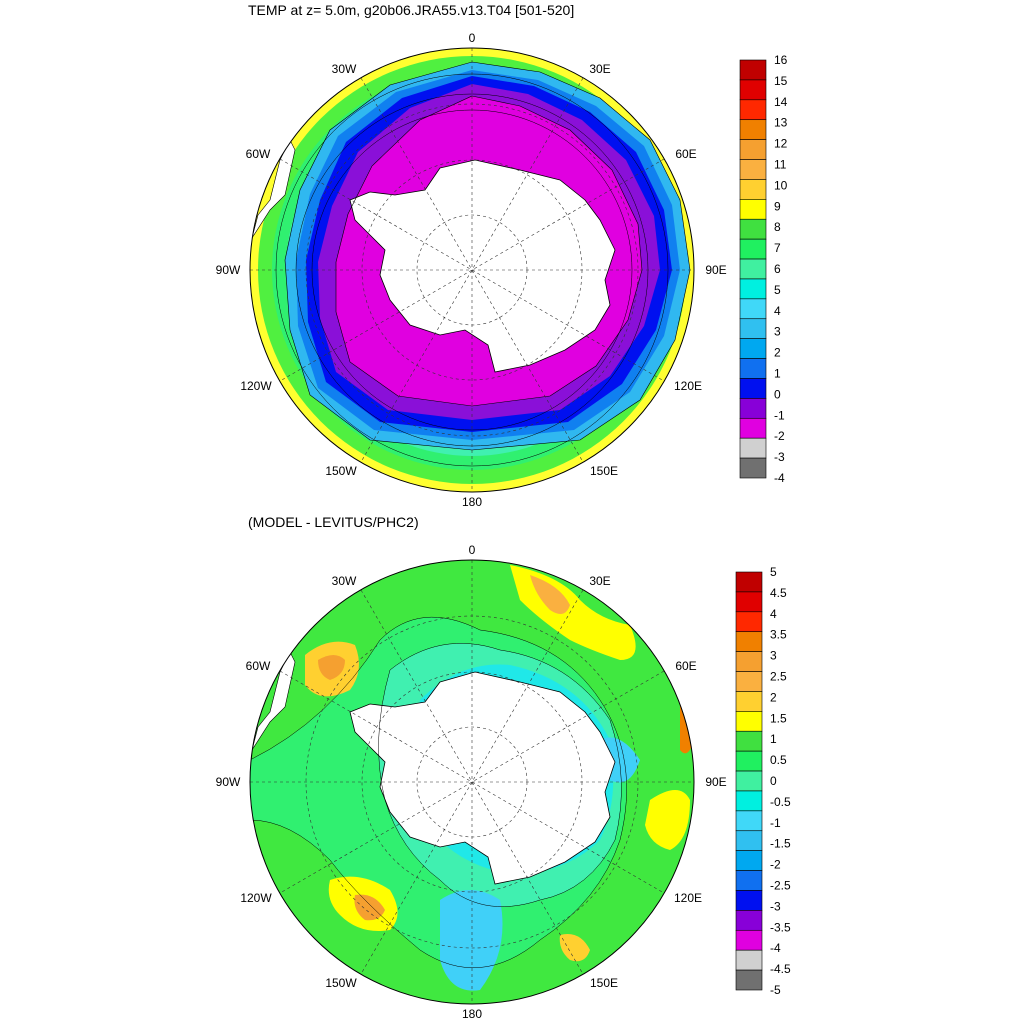  Describe the element at coordinates (685, 666) in the screenshot. I see `bottom-lon-label-60e: 60E` at that location.